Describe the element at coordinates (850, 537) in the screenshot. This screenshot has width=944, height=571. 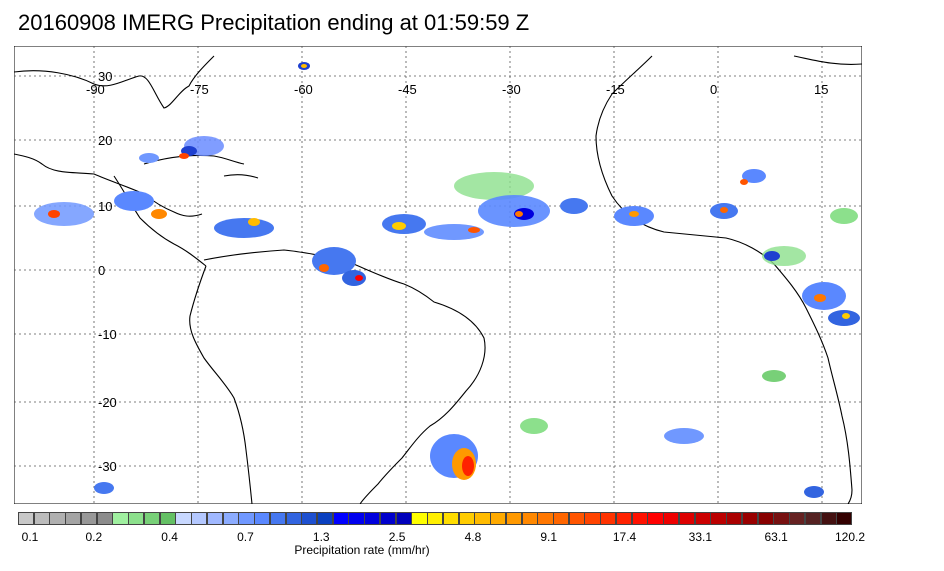
I see `colorbar-tick-label: 120.2` at that location.